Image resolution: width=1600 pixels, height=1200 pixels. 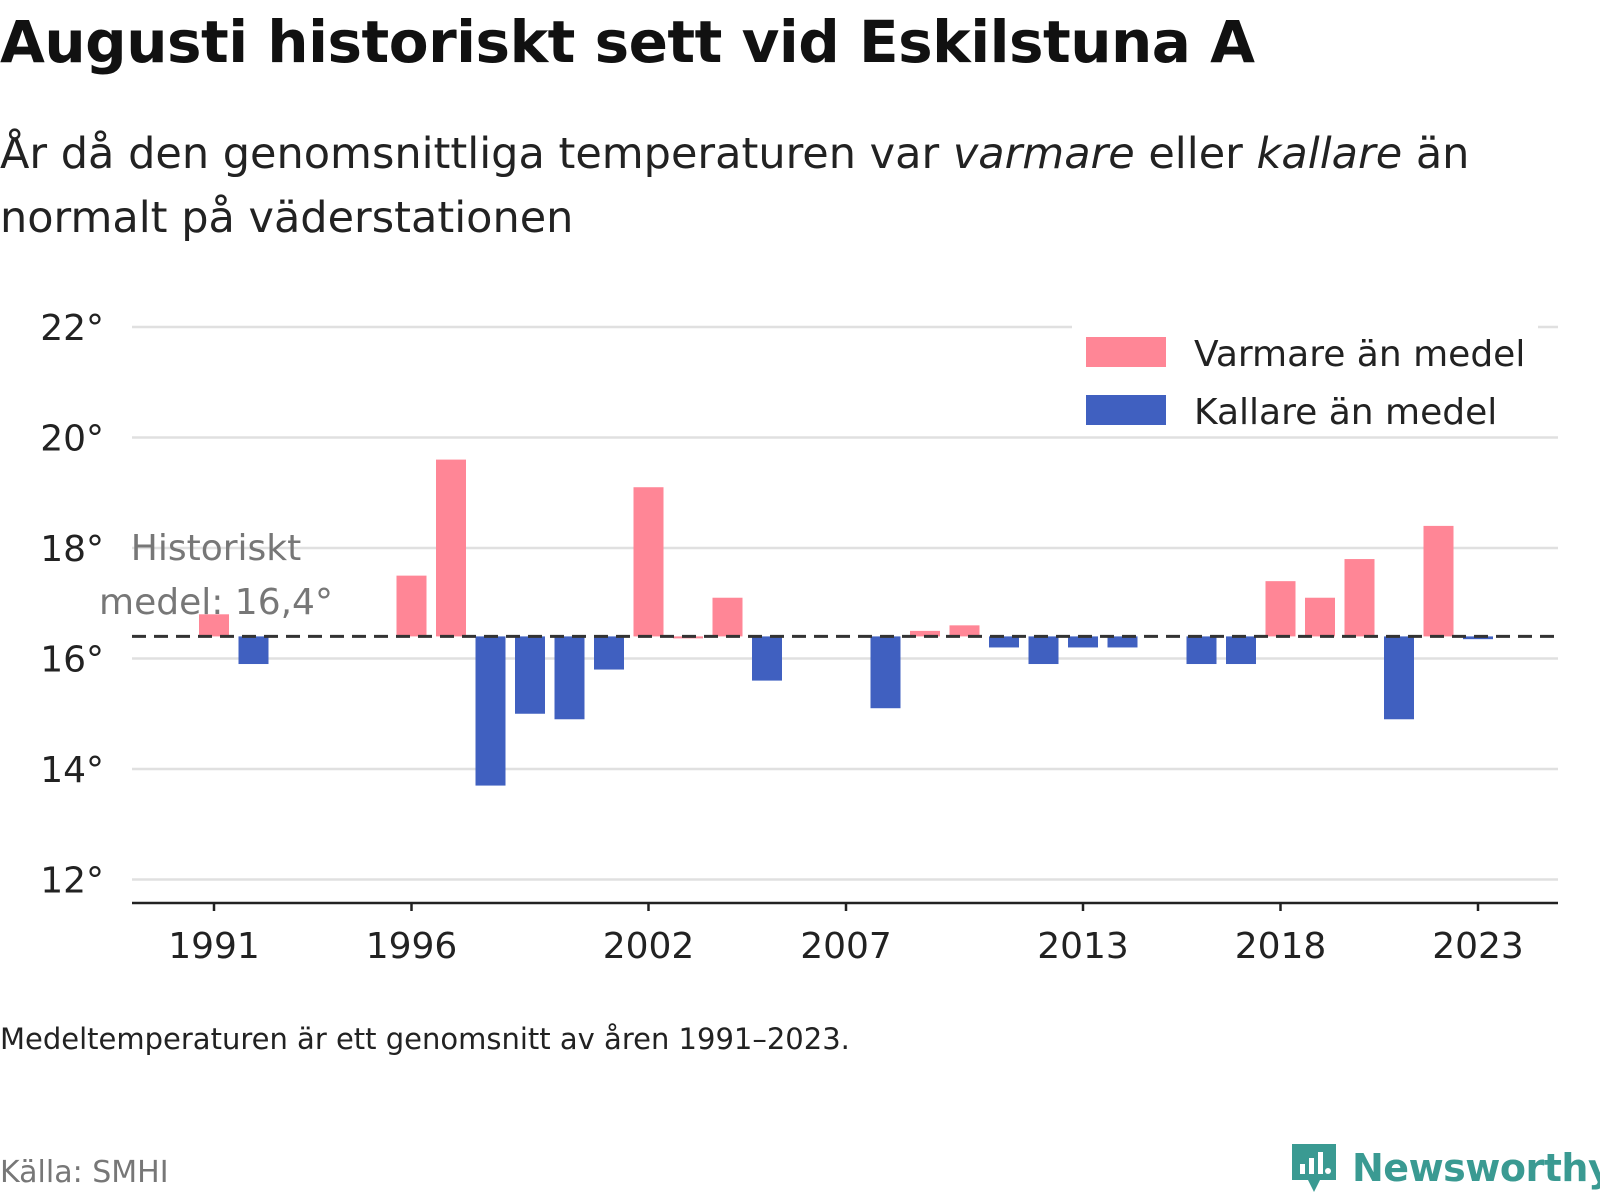 What do you see at coordinates (214, 946) in the screenshot?
I see `x-tick-label: 1991` at bounding box center [214, 946].